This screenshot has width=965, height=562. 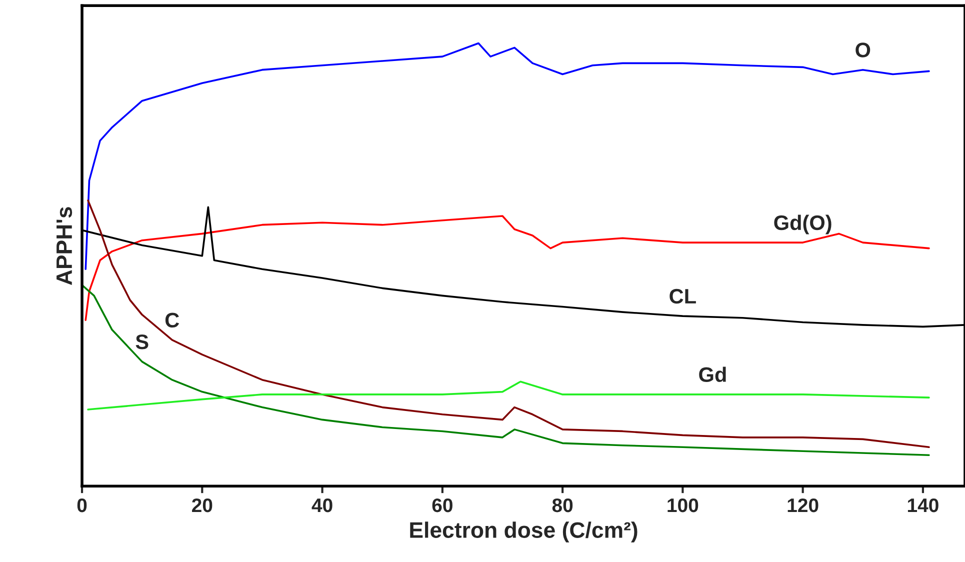 What do you see at coordinates (524, 532) in the screenshot?
I see `x-axis-title: Electron dose (C/cm²)` at bounding box center [524, 532].